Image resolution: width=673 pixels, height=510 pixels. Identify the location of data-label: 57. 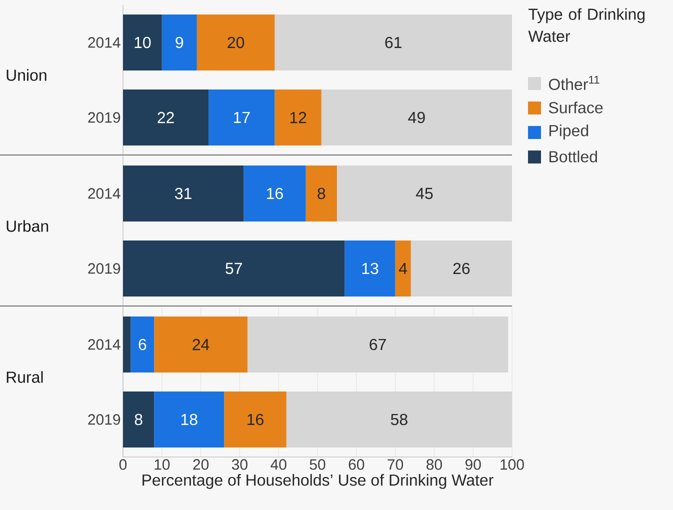
(234, 268).